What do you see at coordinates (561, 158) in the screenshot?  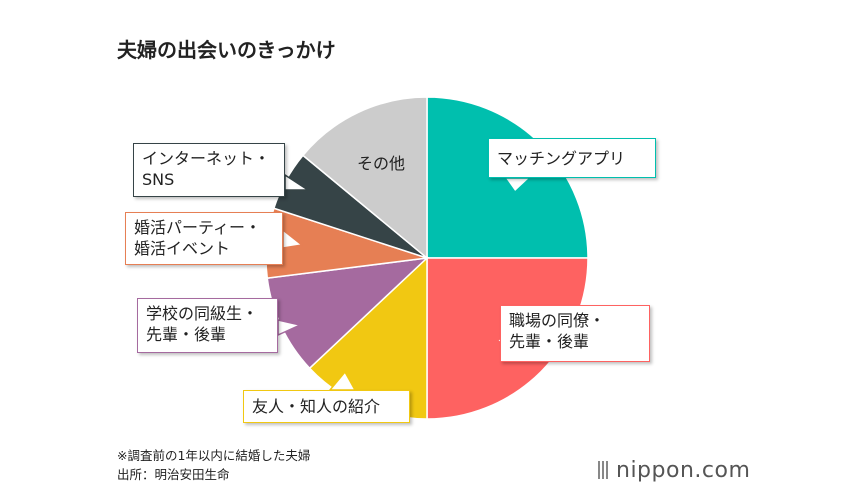 I see `slice-label-line: マッチングアプリ` at bounding box center [561, 158].